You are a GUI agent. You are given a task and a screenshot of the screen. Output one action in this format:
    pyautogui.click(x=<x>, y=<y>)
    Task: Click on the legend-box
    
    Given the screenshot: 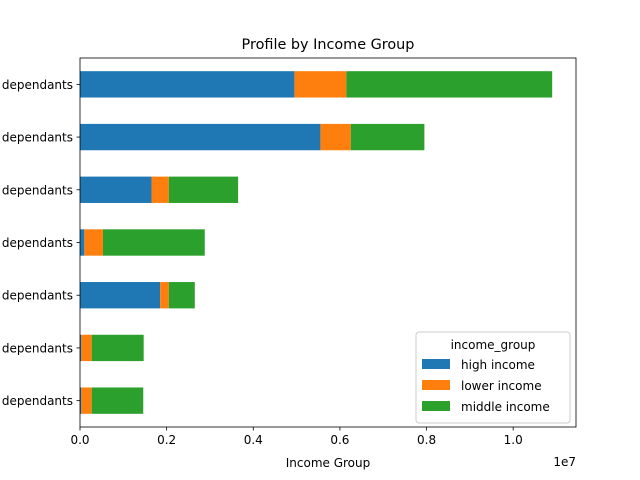 What is the action you would take?
    pyautogui.click(x=493, y=377)
    